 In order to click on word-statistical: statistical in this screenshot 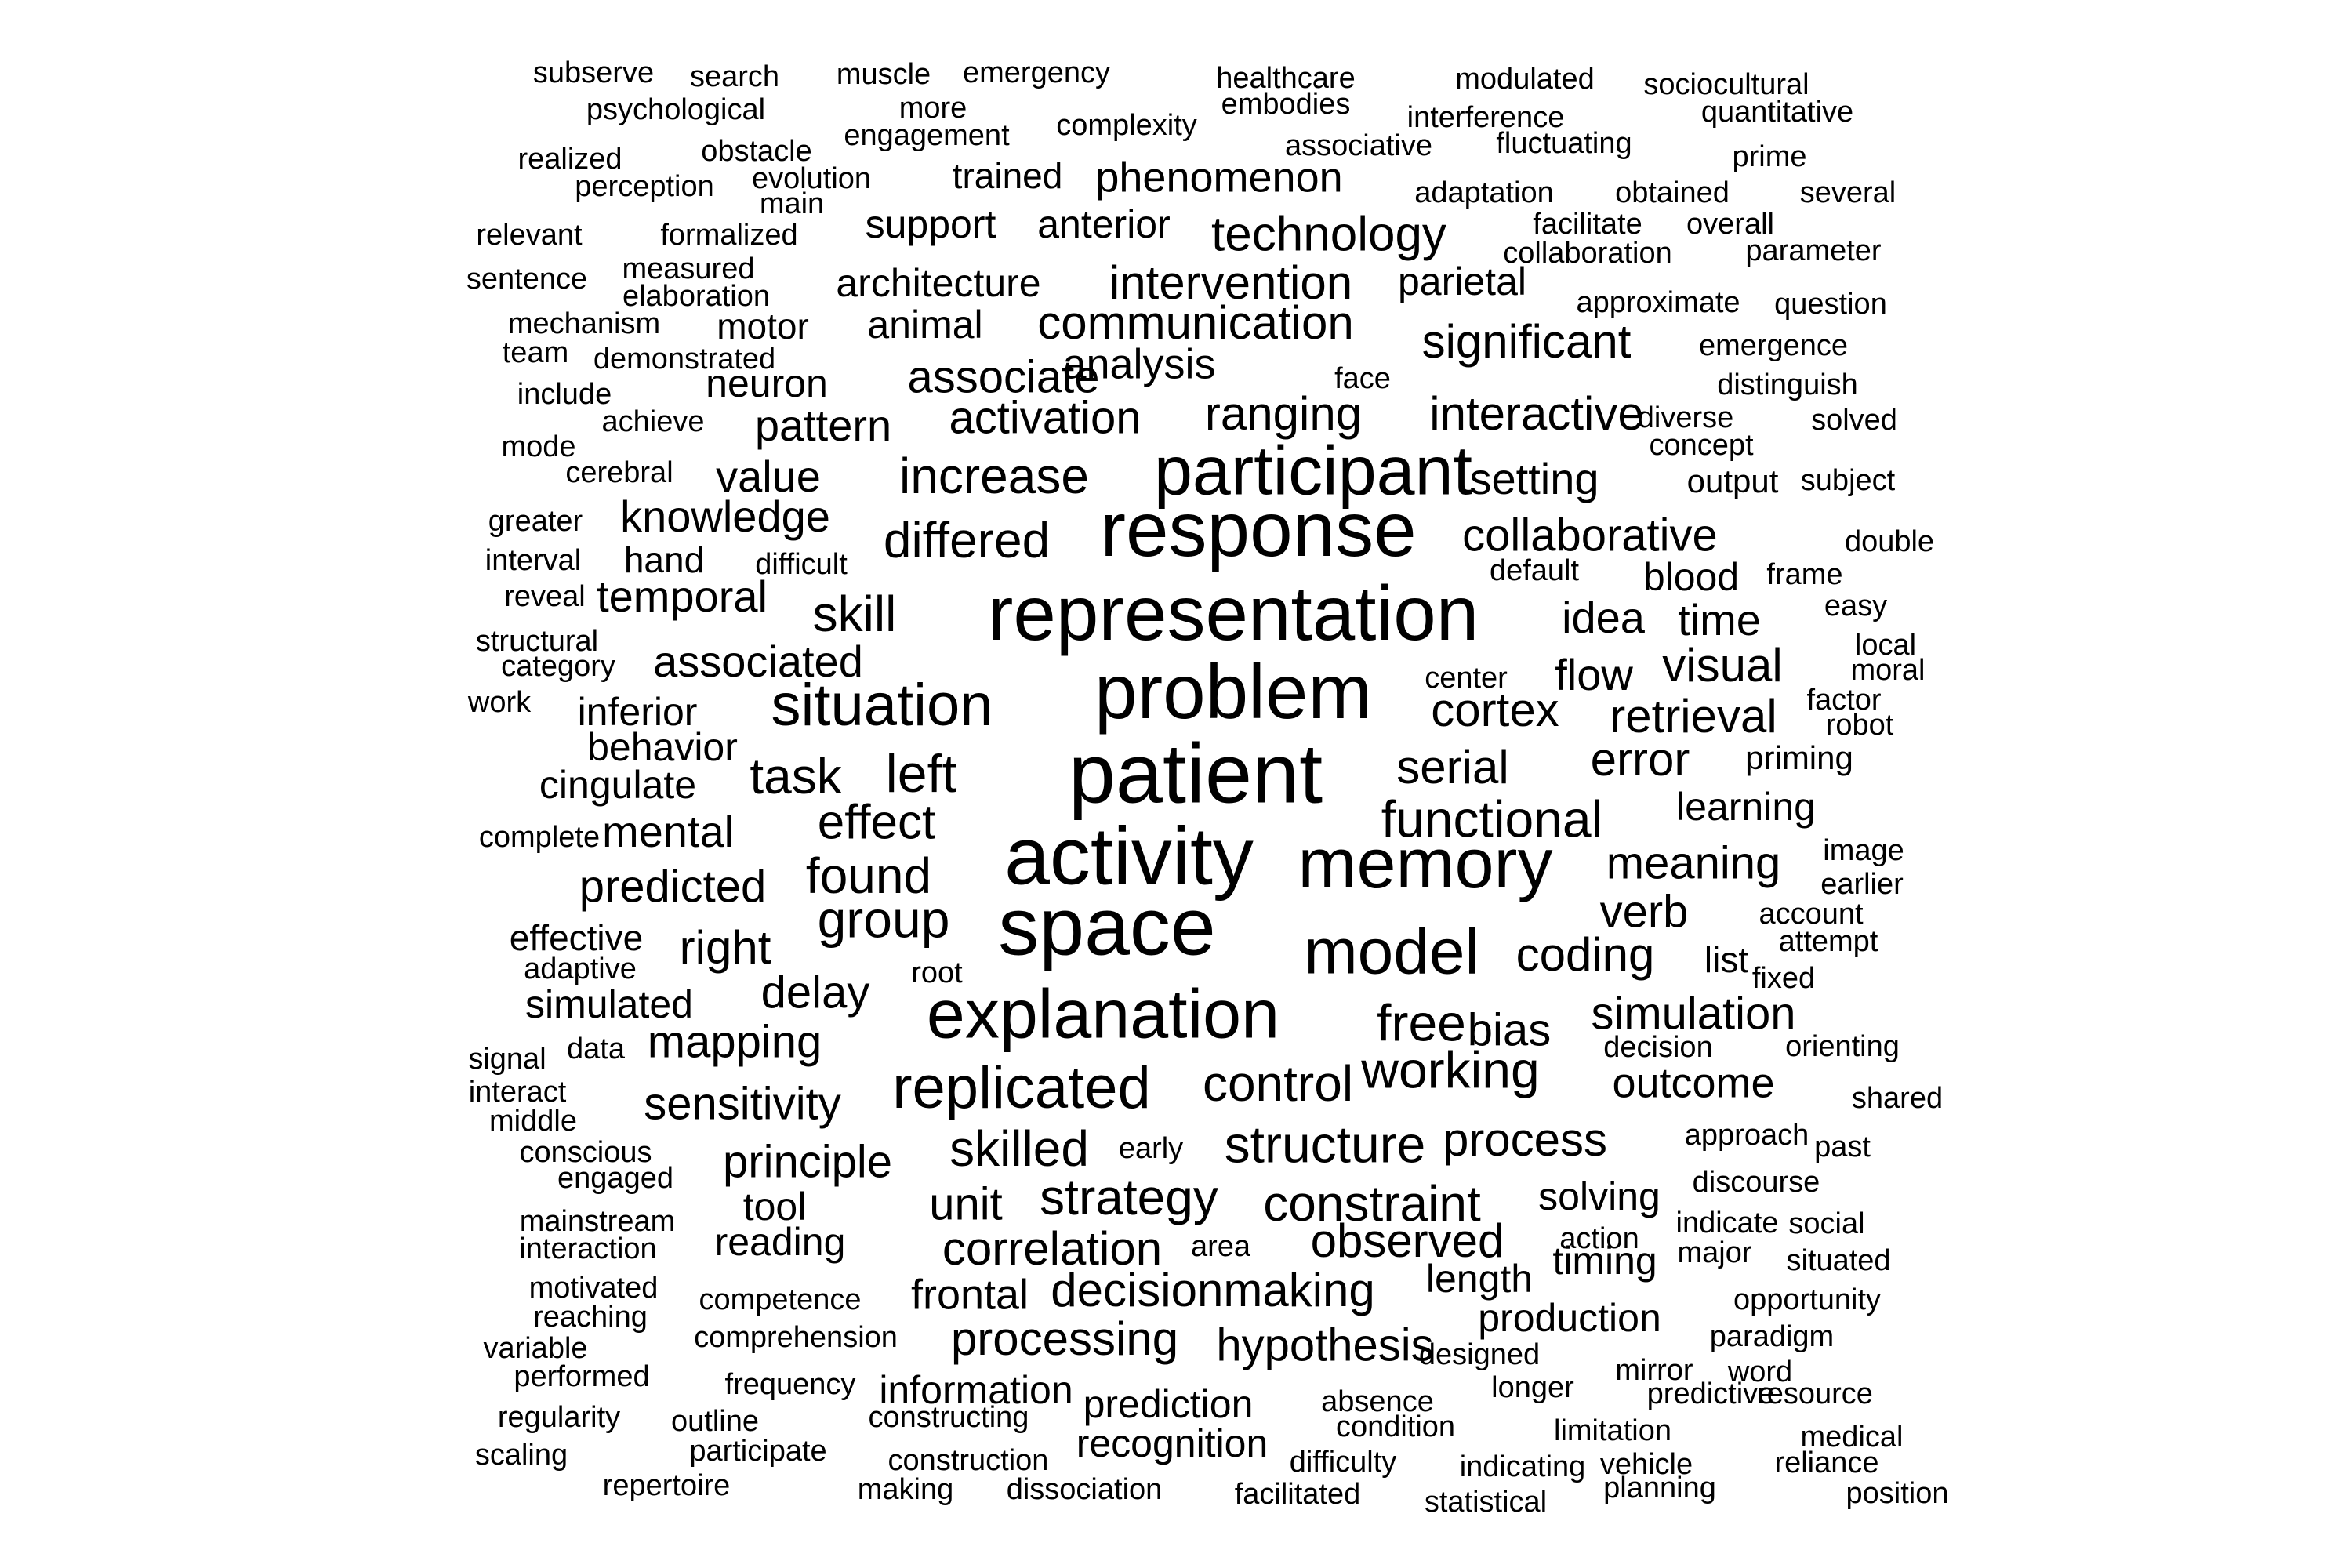, I will do `click(1486, 1502)`.